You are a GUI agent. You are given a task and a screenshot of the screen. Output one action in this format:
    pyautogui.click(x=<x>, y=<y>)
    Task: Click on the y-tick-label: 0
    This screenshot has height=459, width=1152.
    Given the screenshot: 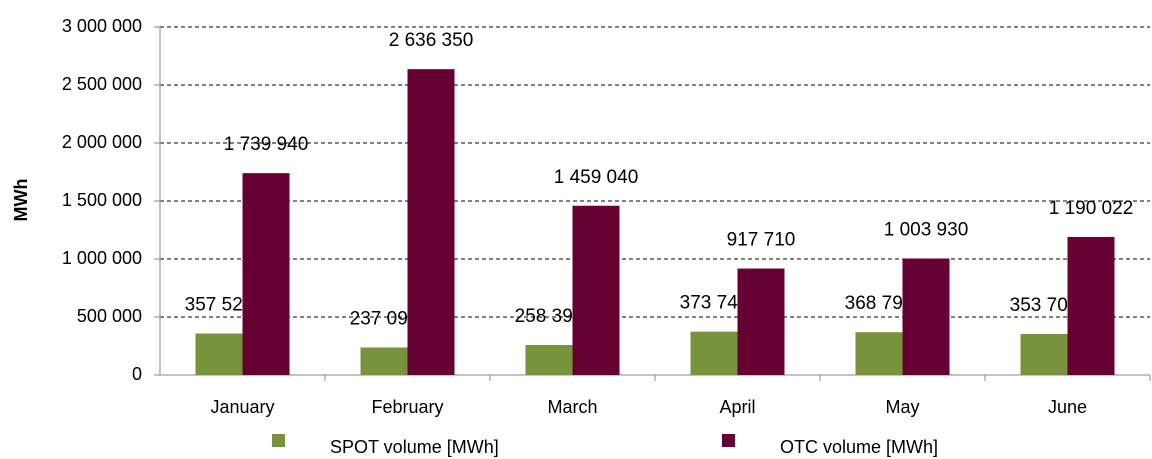 What is the action you would take?
    pyautogui.click(x=137, y=374)
    